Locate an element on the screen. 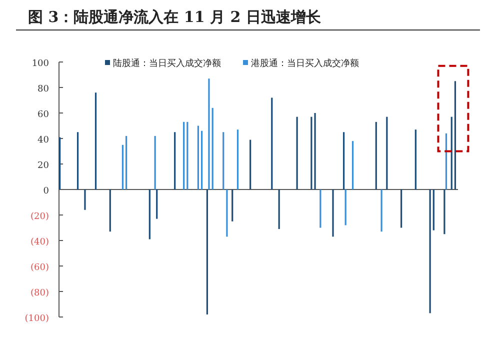 Image resolution: width=500 pixels, height=362 pixels. y-tick-label: (60) is located at coordinates (39, 268).